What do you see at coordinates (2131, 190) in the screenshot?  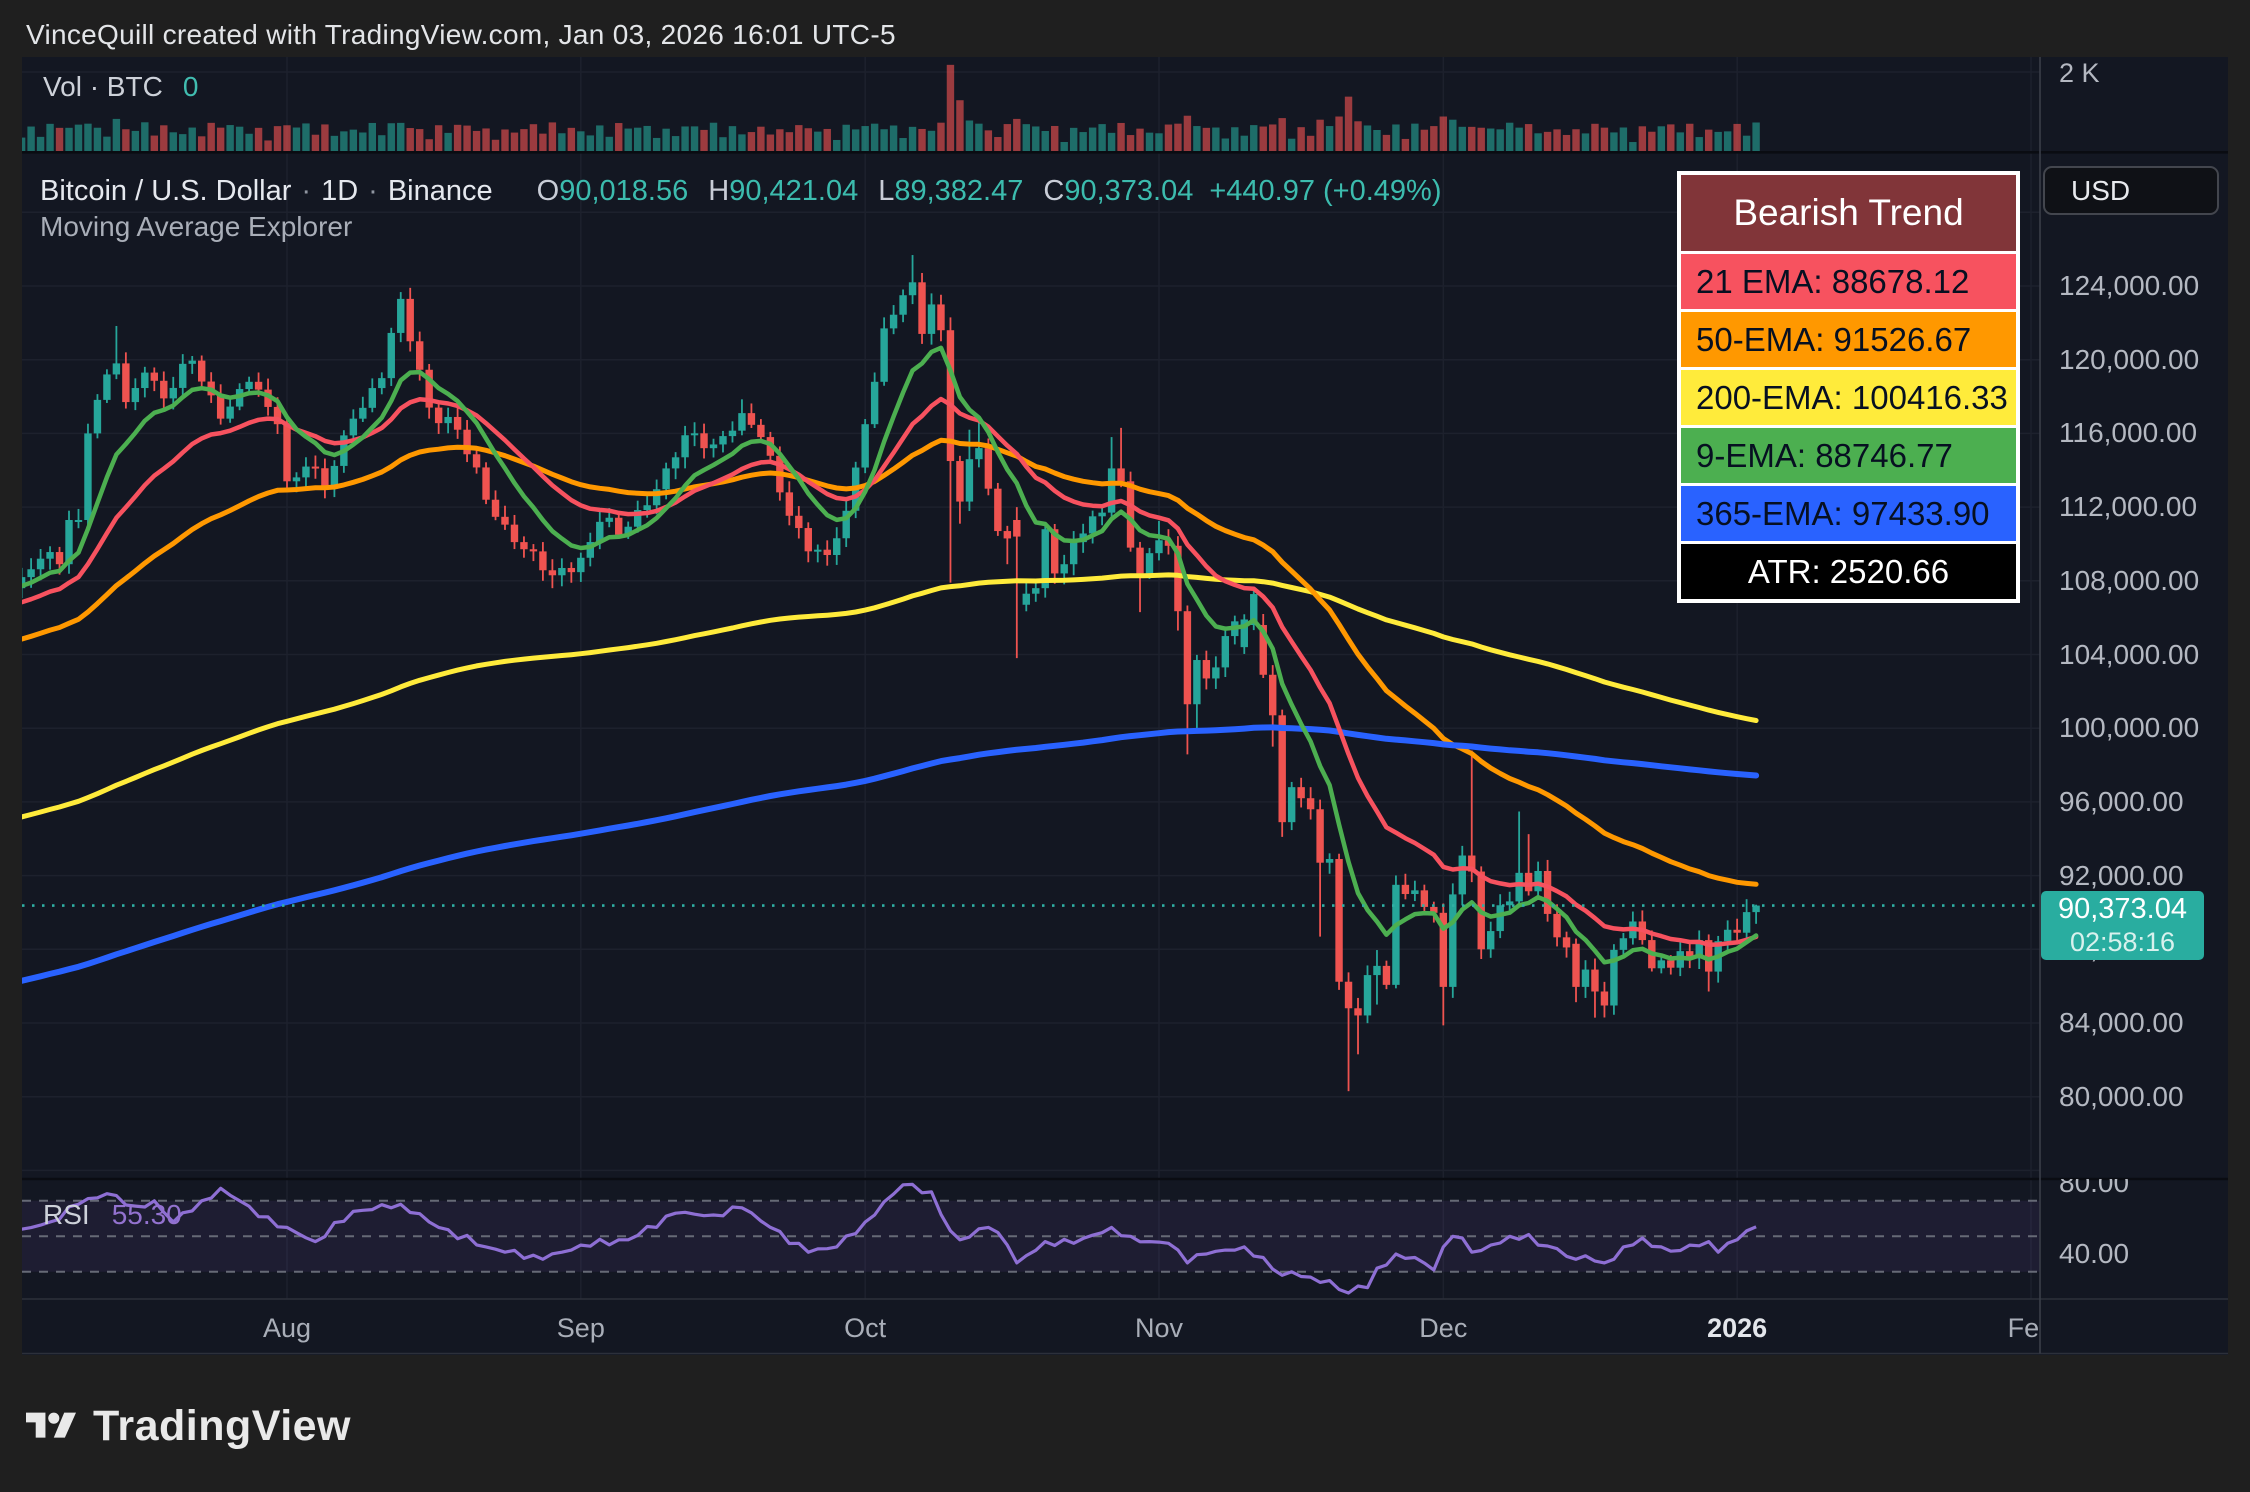 I see `currency-toggle-button: USD` at bounding box center [2131, 190].